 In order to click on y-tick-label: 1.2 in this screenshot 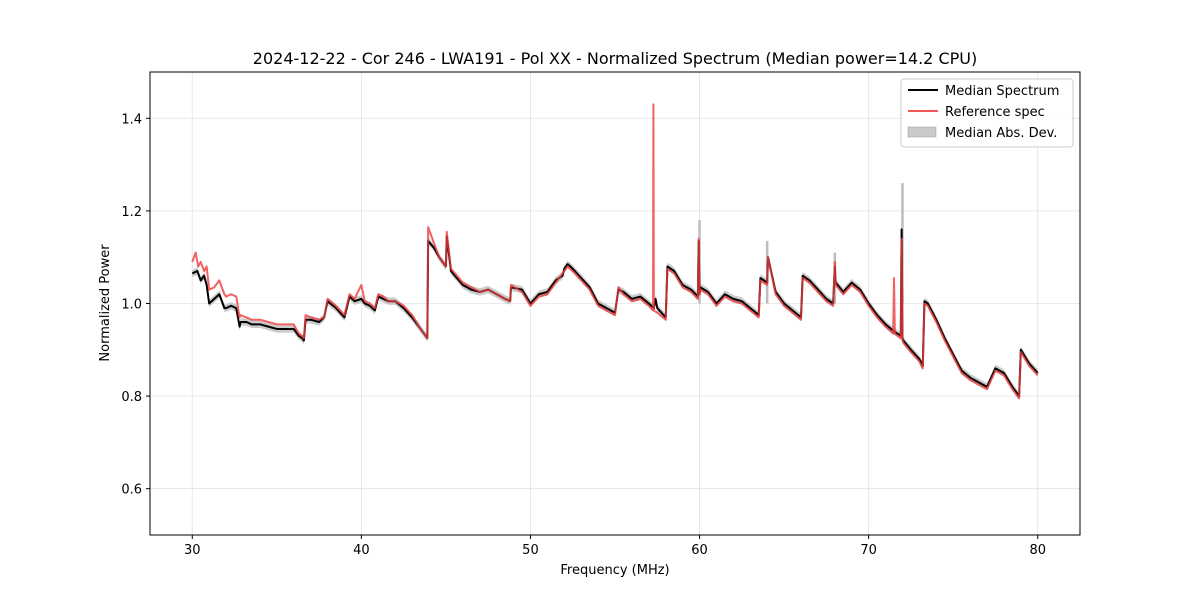, I will do `click(131, 212)`.